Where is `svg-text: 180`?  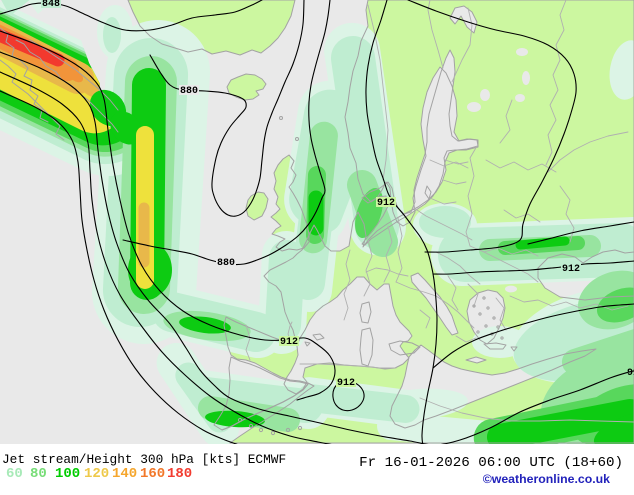
svg-text: 180 is located at coordinates (179, 474).